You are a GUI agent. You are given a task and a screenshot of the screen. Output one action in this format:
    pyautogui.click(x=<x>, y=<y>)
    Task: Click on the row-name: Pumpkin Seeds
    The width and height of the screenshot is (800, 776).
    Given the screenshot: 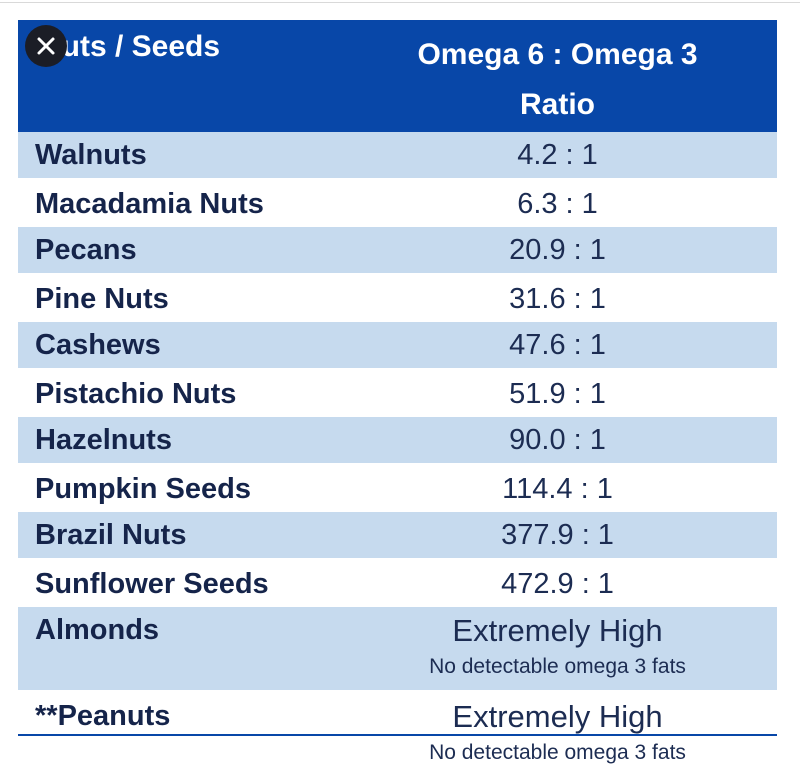 What is the action you would take?
    pyautogui.click(x=188, y=489)
    